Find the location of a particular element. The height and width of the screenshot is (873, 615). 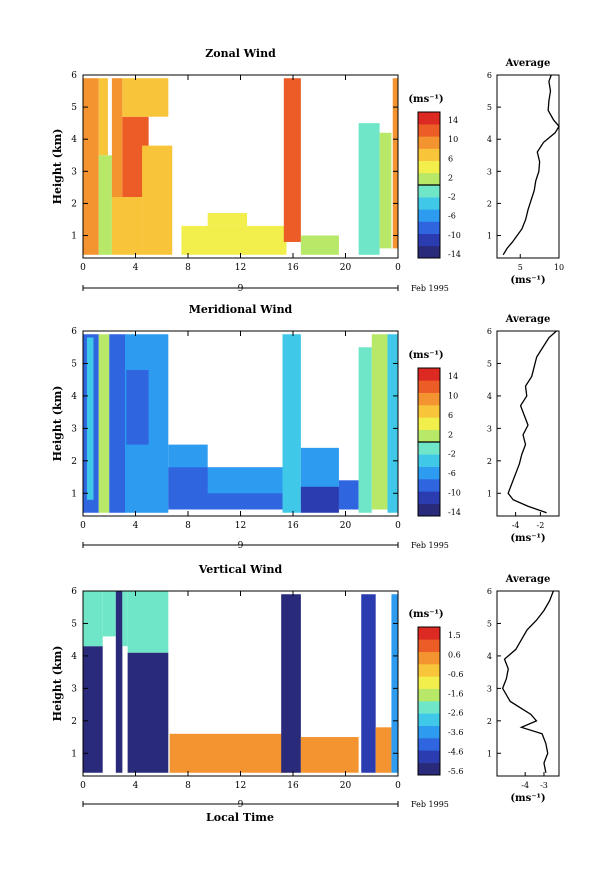

average-profile: Average 1 2 3 4 5 6 -4 -2 (ms⁻¹) is located at coordinates (523, 429).